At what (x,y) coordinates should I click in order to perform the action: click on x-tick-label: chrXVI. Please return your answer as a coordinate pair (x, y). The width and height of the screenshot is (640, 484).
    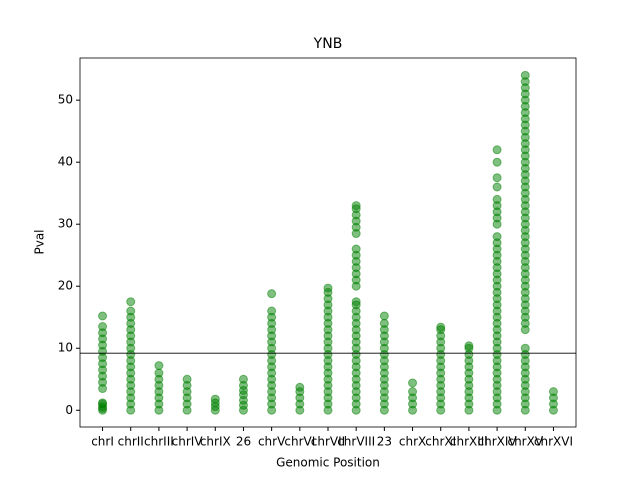
    Looking at the image, I should click on (553, 442).